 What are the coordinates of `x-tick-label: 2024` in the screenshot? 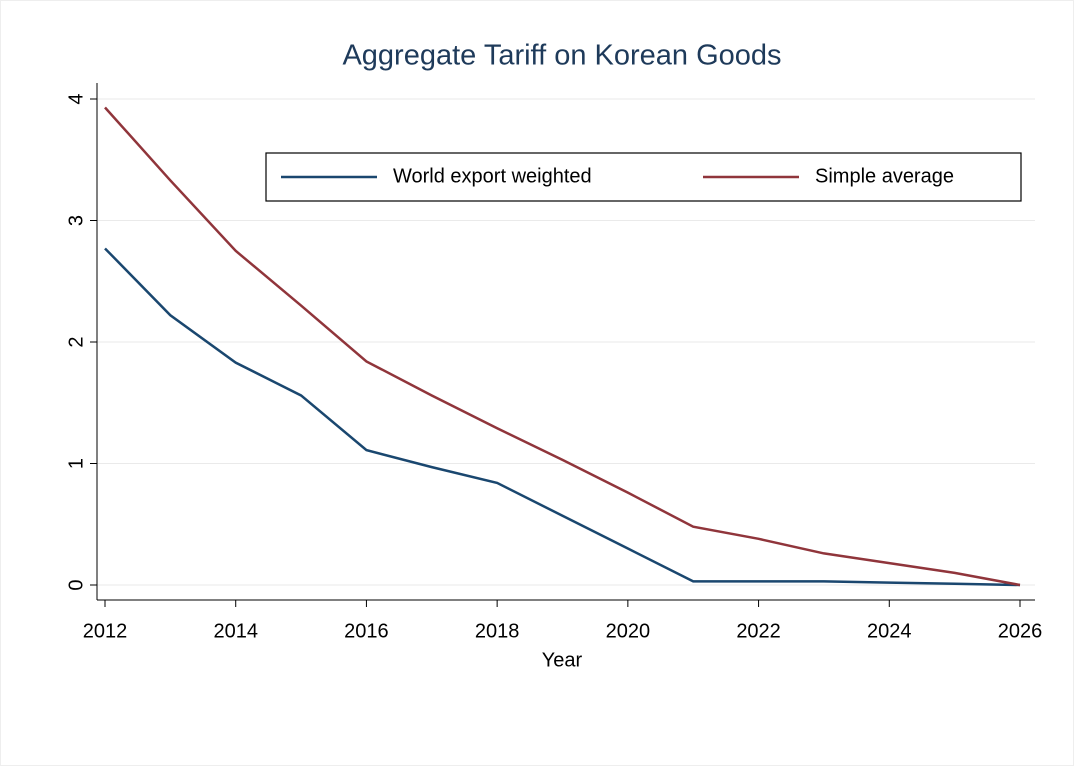 It's located at (889, 631).